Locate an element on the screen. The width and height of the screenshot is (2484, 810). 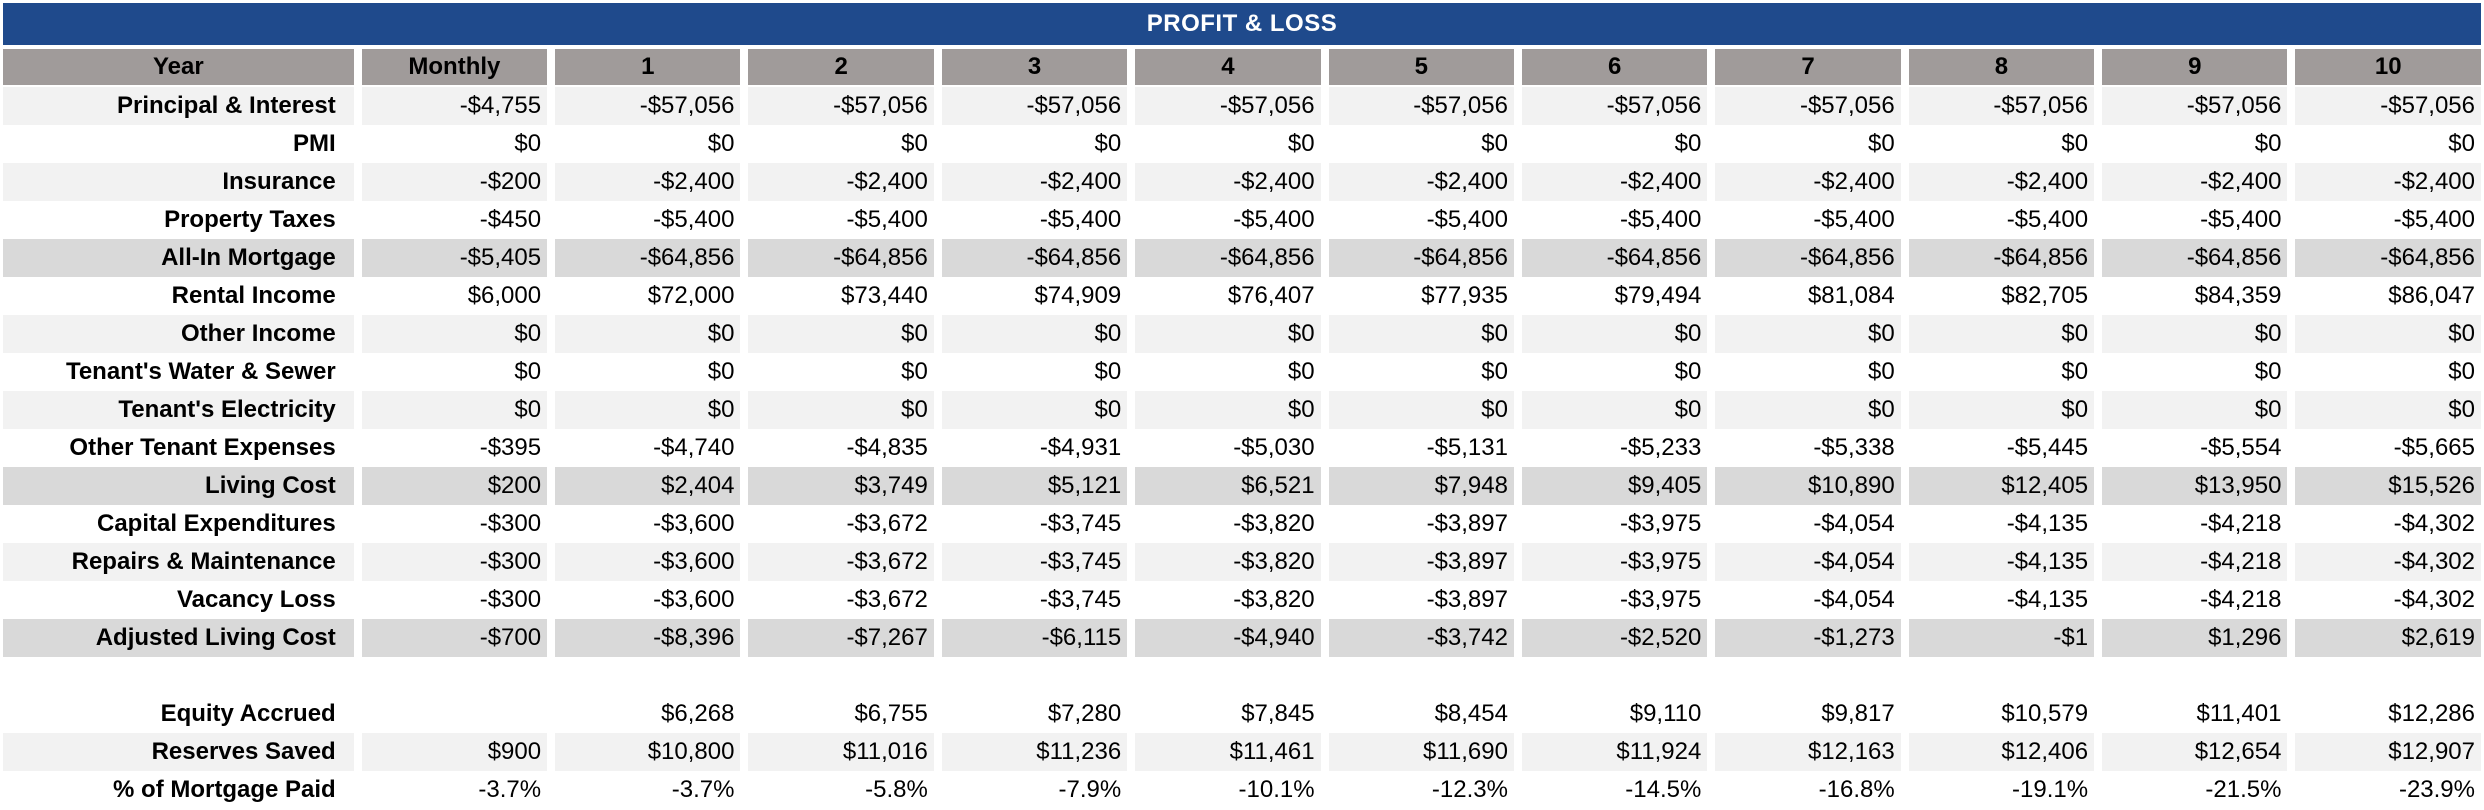
value-cell: $1,296 is located at coordinates (2195, 638).